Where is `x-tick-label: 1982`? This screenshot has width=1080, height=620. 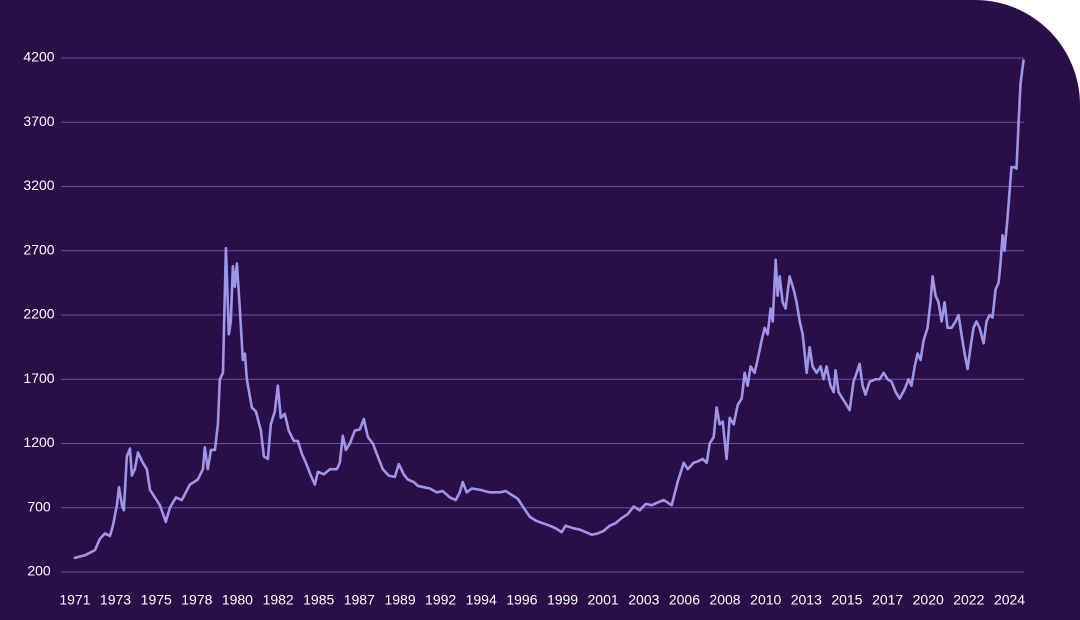 x-tick-label: 1982 is located at coordinates (278, 600).